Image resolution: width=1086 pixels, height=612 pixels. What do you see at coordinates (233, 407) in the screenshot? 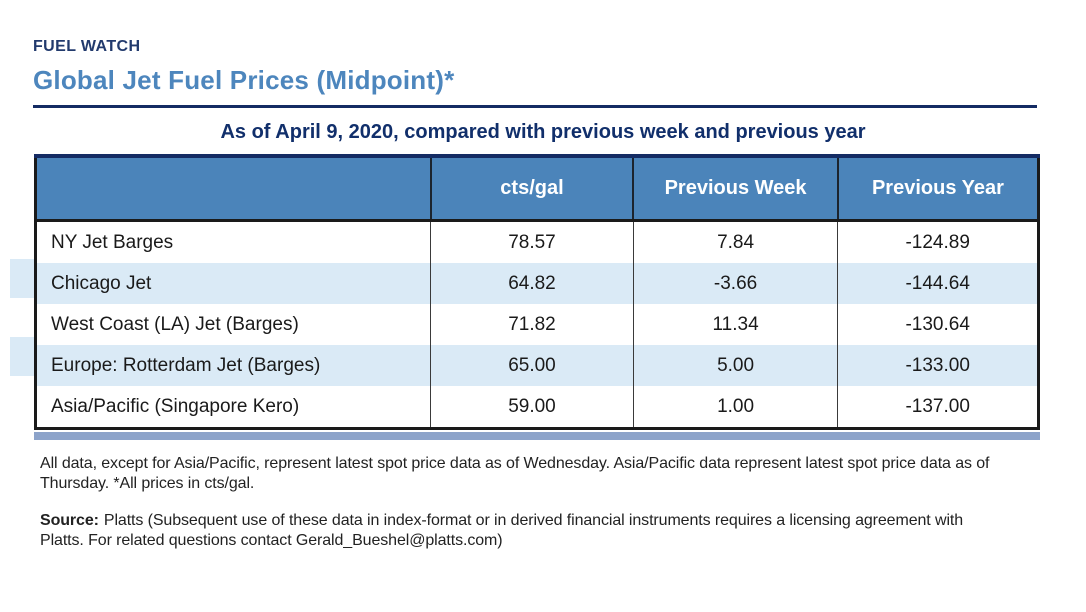
I see `row-label-cell: Asia/Pacific (Singapore Kero)` at bounding box center [233, 407].